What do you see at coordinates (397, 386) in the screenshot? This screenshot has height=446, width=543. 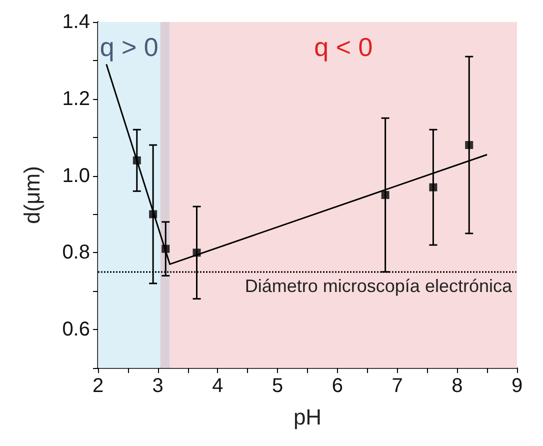 I see `x-tick-label: 7` at bounding box center [397, 386].